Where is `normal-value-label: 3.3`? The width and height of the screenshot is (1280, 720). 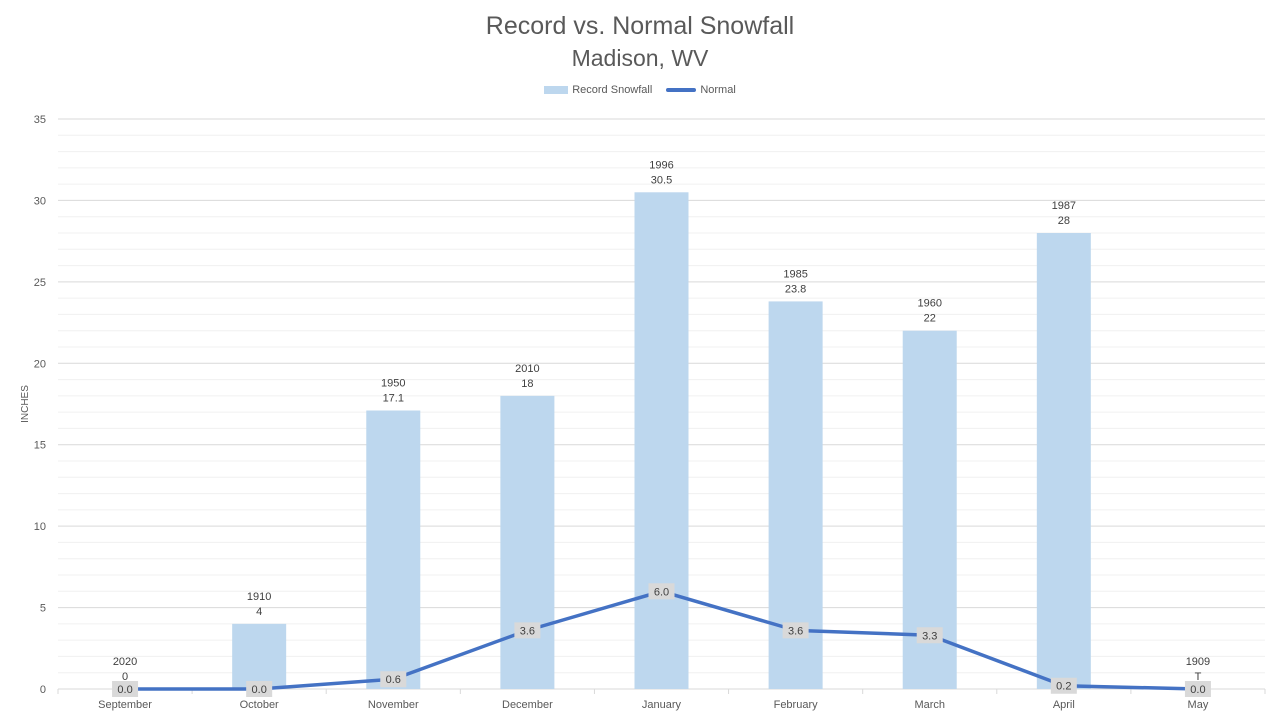
normal-value-label: 3.3 is located at coordinates (929, 636).